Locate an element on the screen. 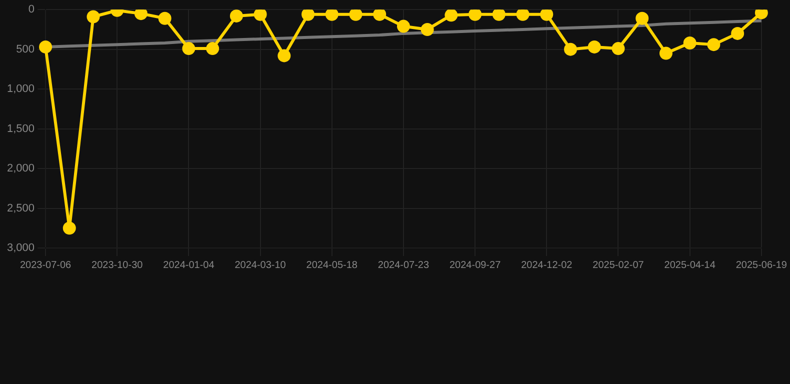 The image size is (790, 384). y-tick-label: 500 is located at coordinates (25, 49).